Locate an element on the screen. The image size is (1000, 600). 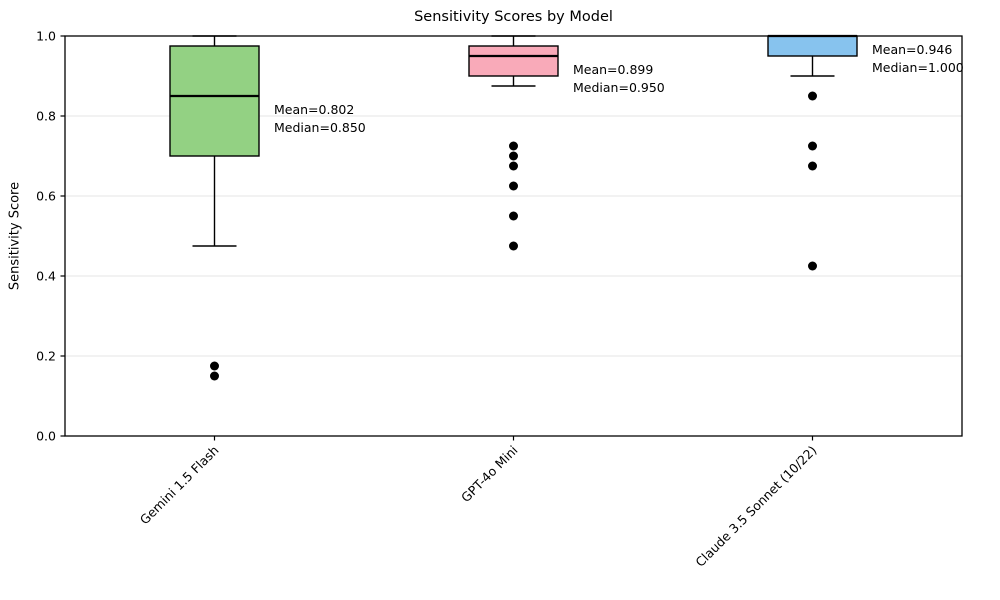
y-tick-label: 1.0 is located at coordinates (46, 36).